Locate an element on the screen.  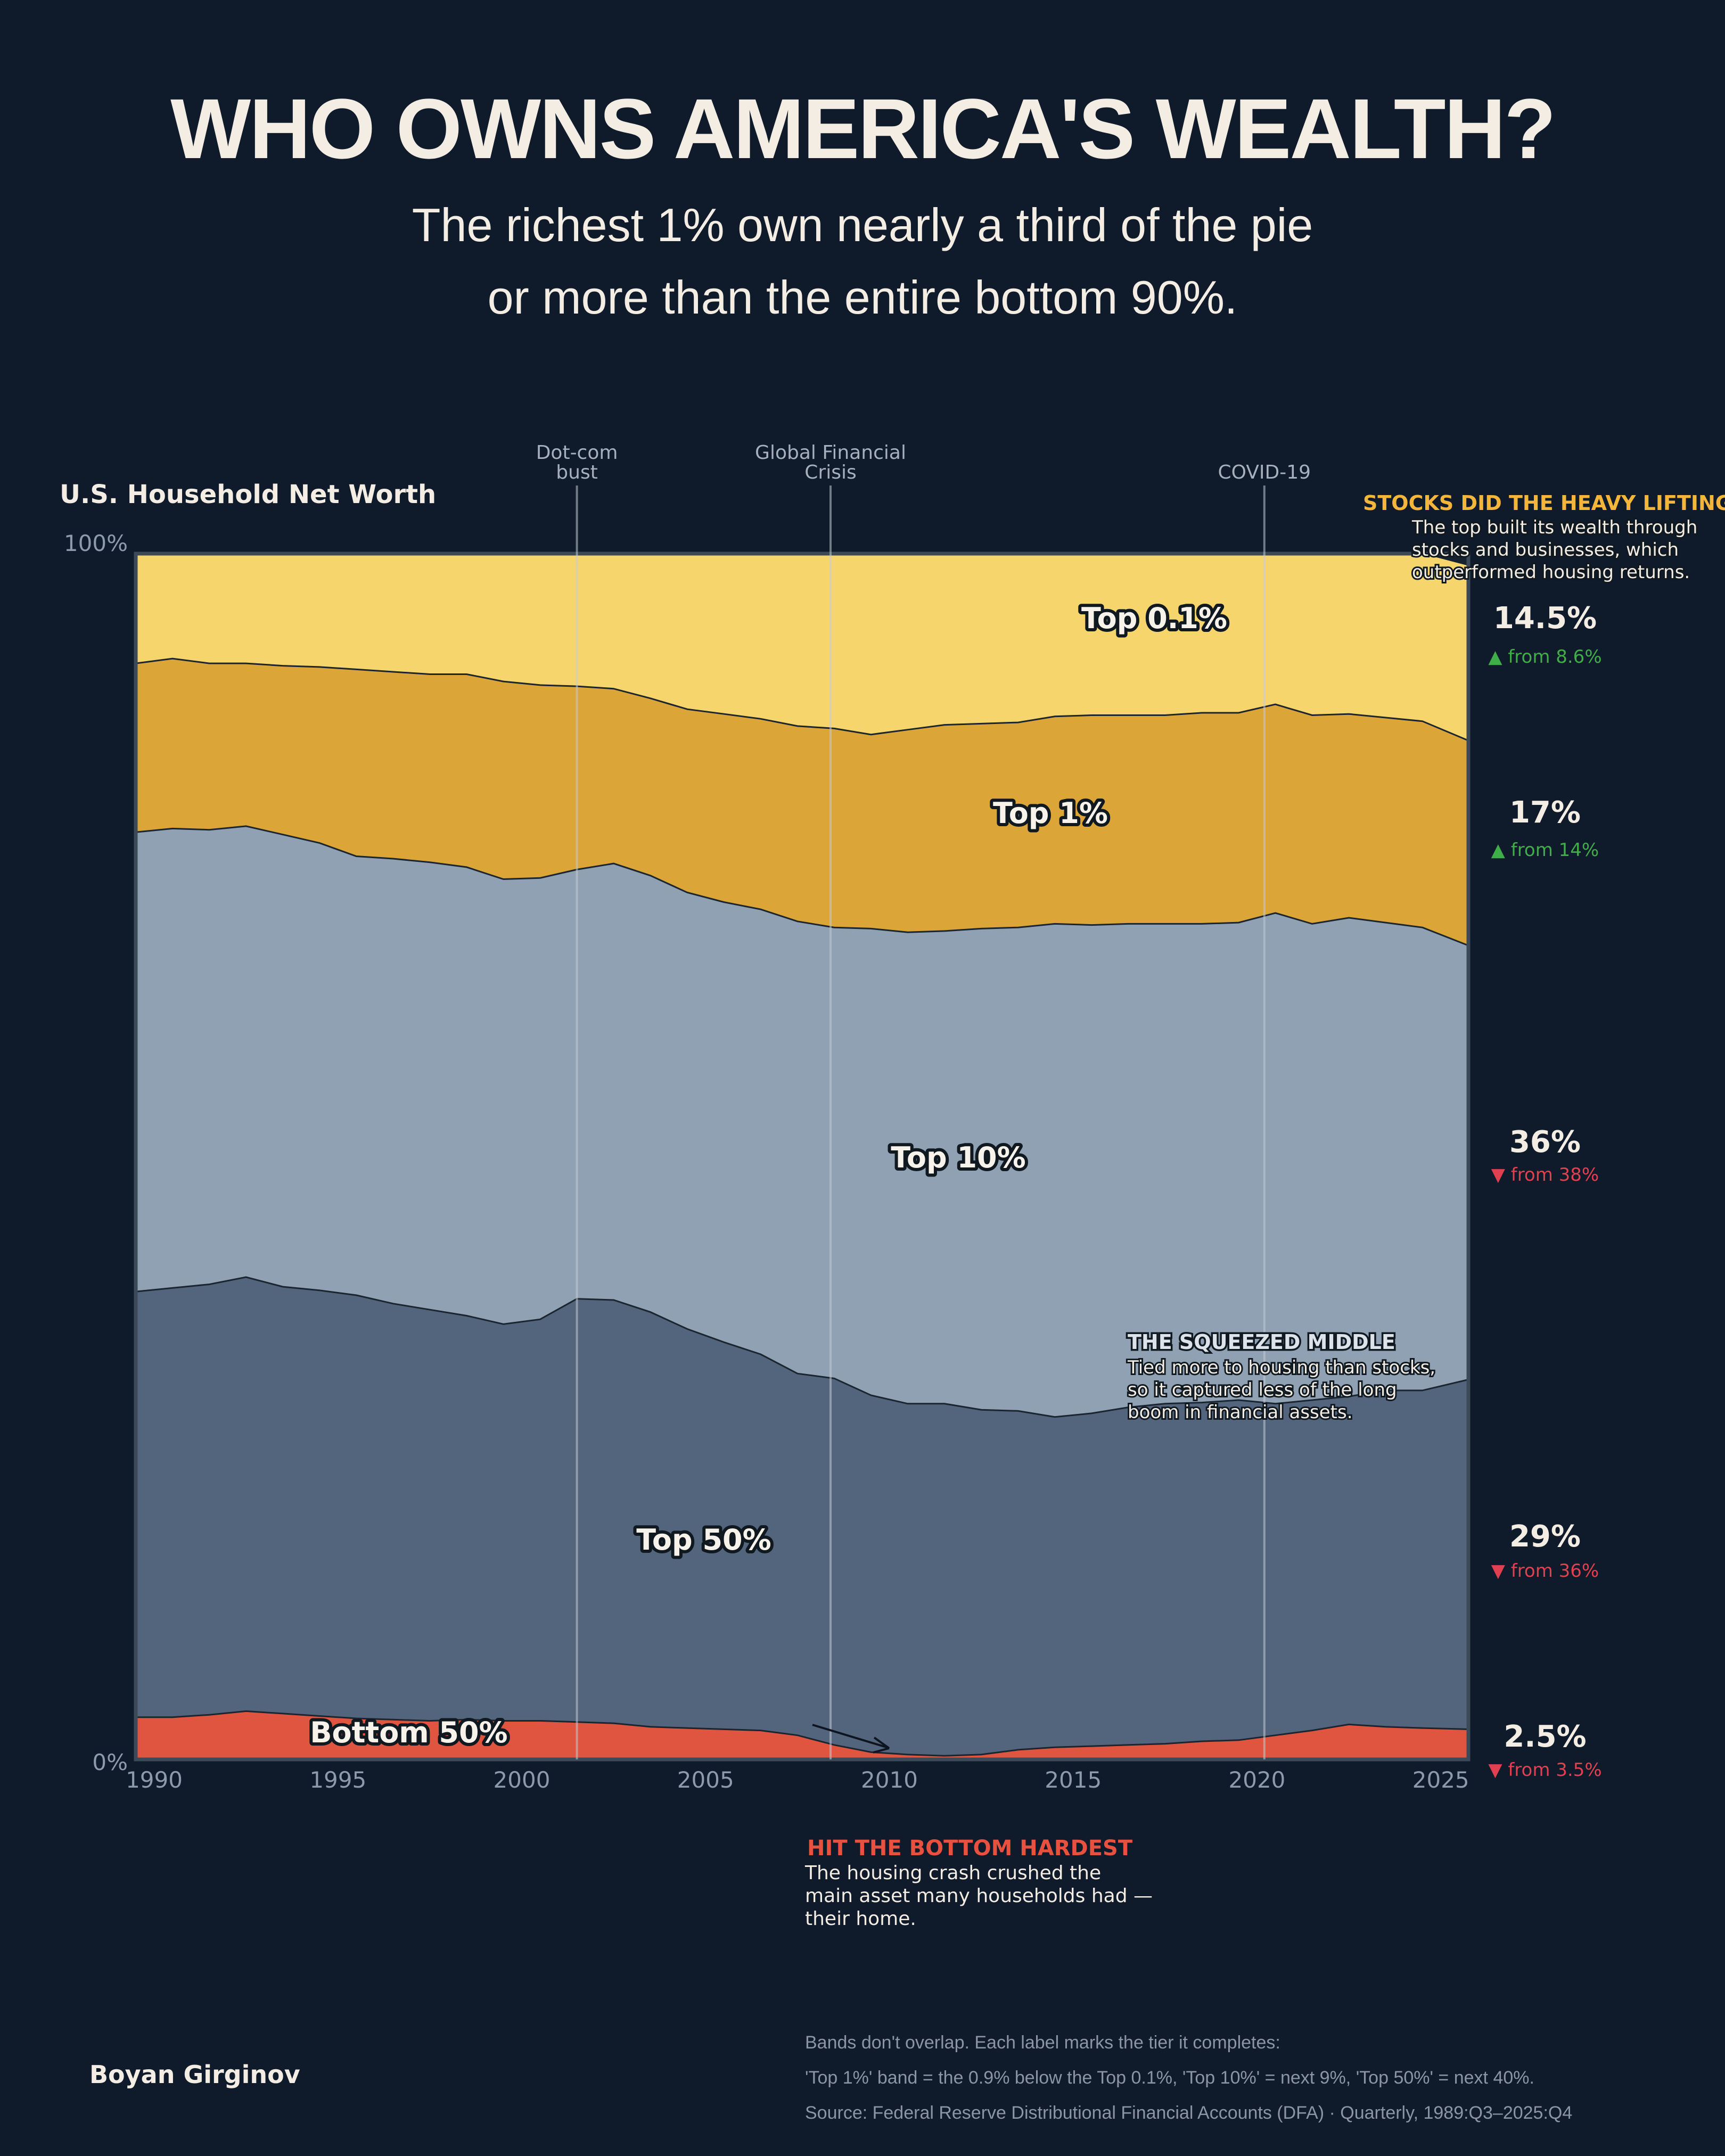
end-change-3: ▼ from 36% is located at coordinates (1545, 1571).